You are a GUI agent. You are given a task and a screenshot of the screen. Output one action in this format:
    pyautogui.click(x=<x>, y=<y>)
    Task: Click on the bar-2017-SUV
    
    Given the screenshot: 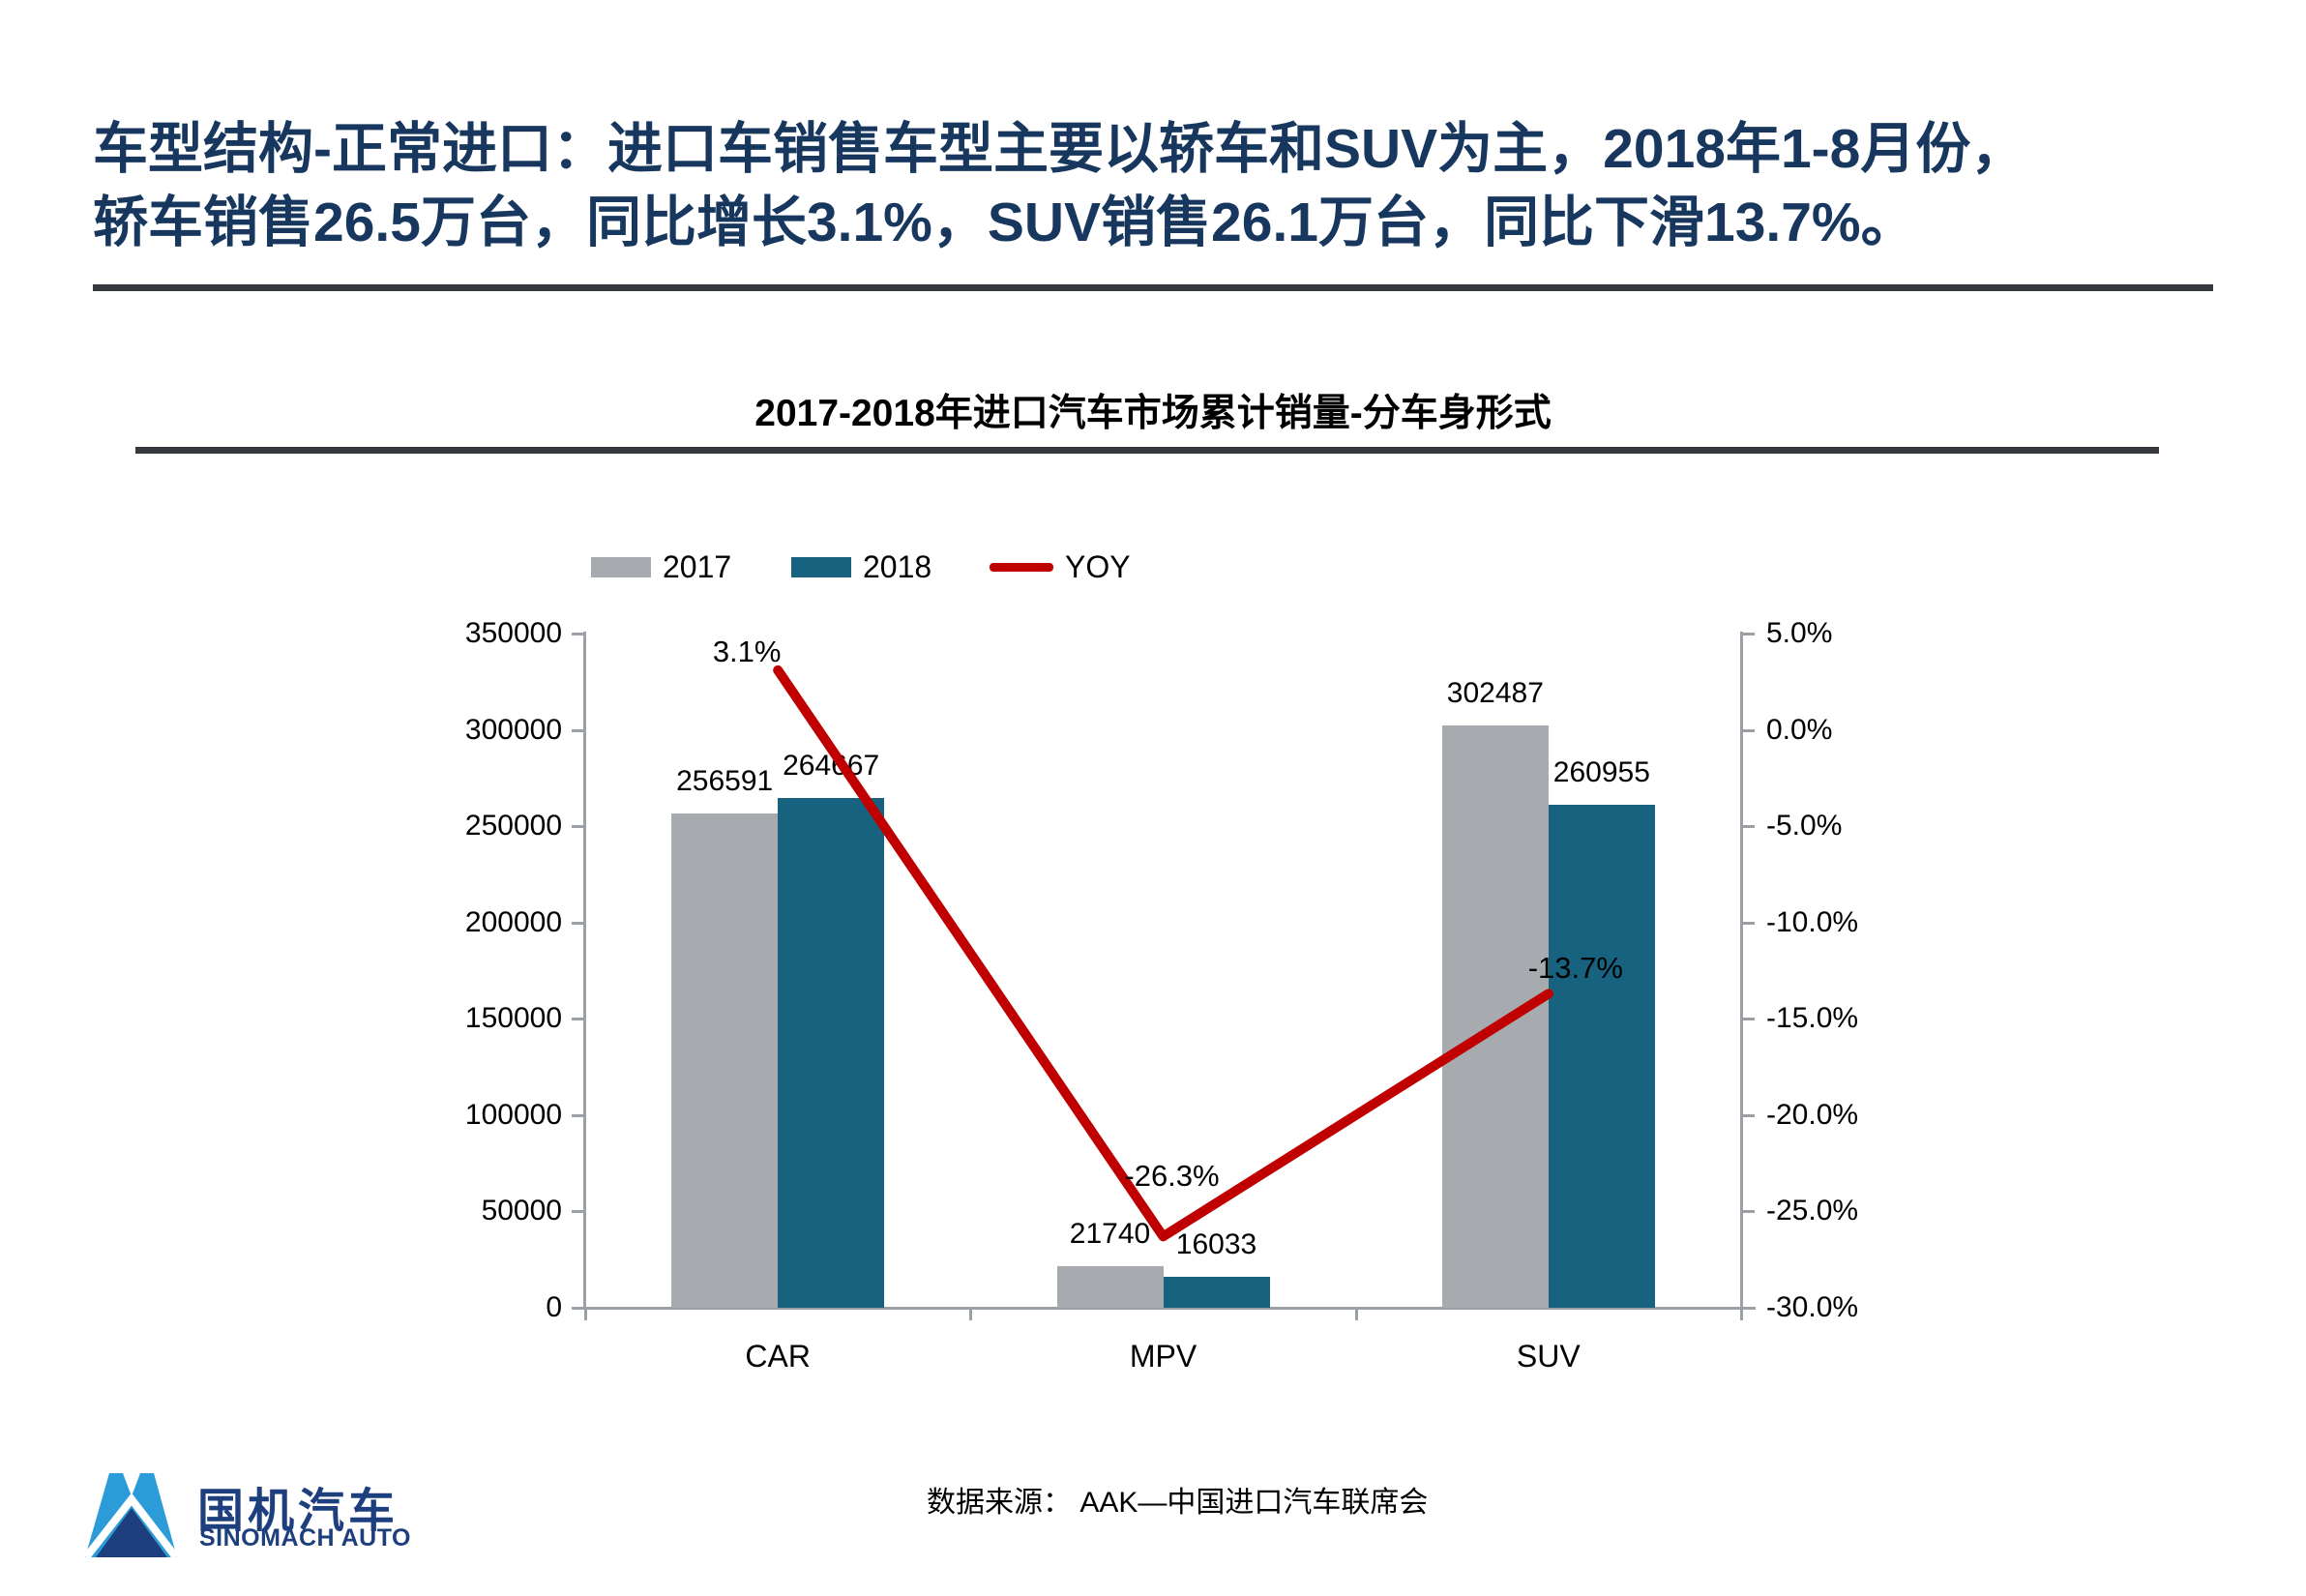 What is the action you would take?
    pyautogui.click(x=1495, y=1016)
    